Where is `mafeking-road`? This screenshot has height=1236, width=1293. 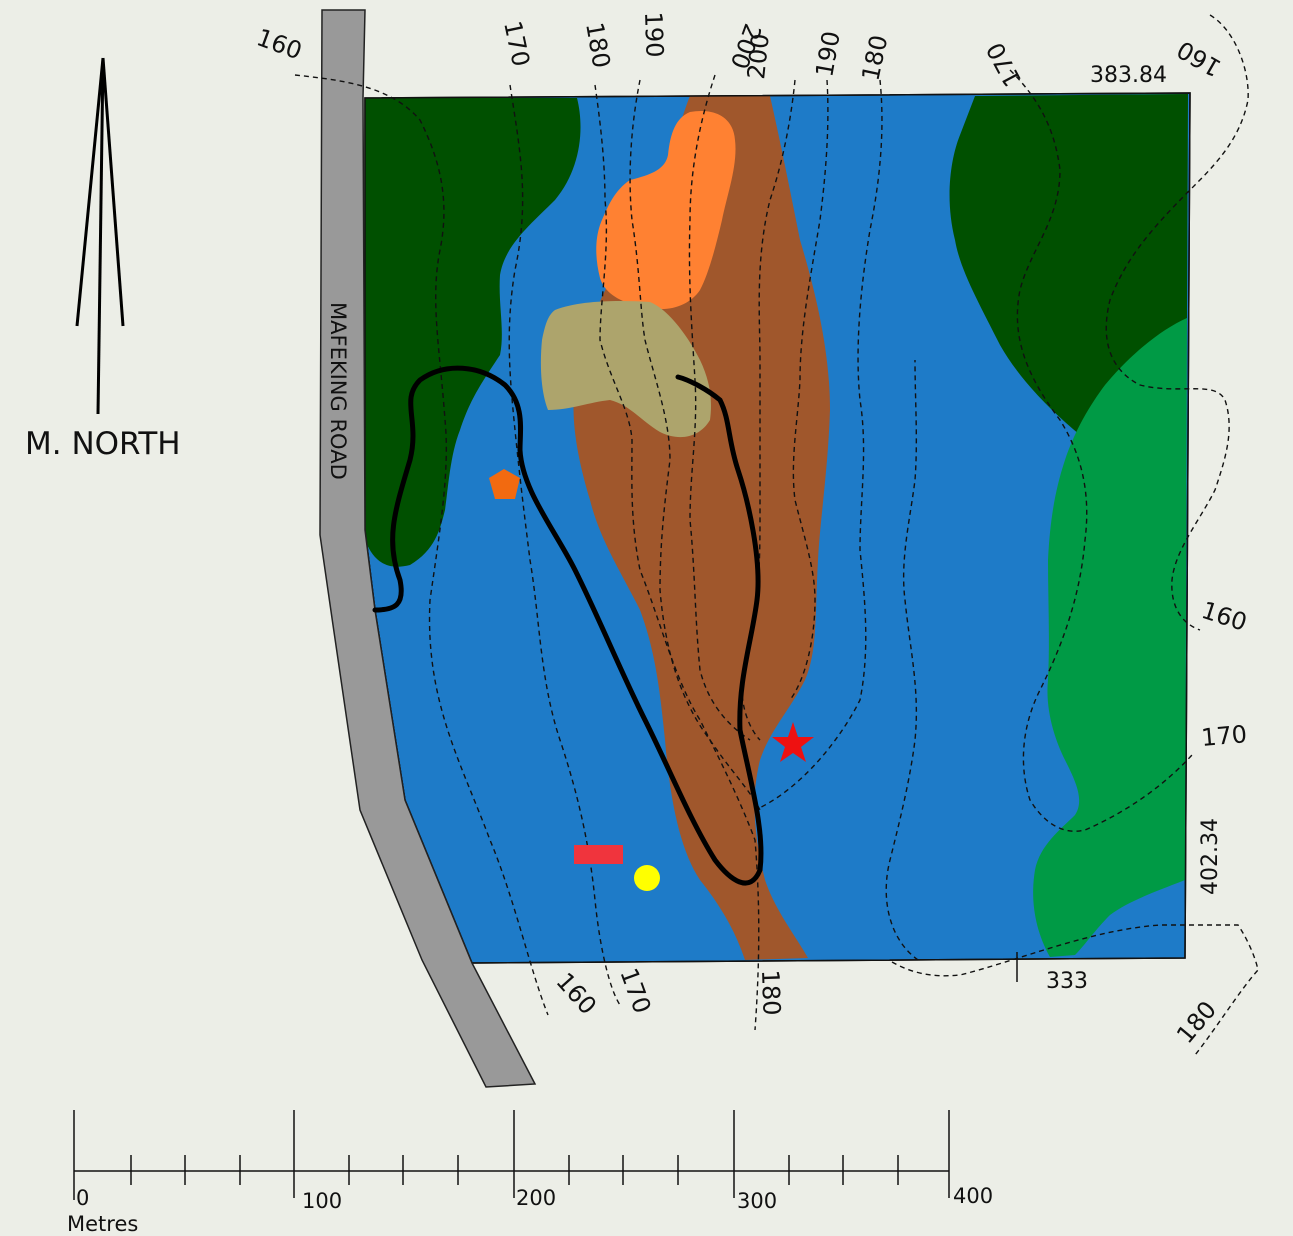 mafeking-road is located at coordinates (428, 548).